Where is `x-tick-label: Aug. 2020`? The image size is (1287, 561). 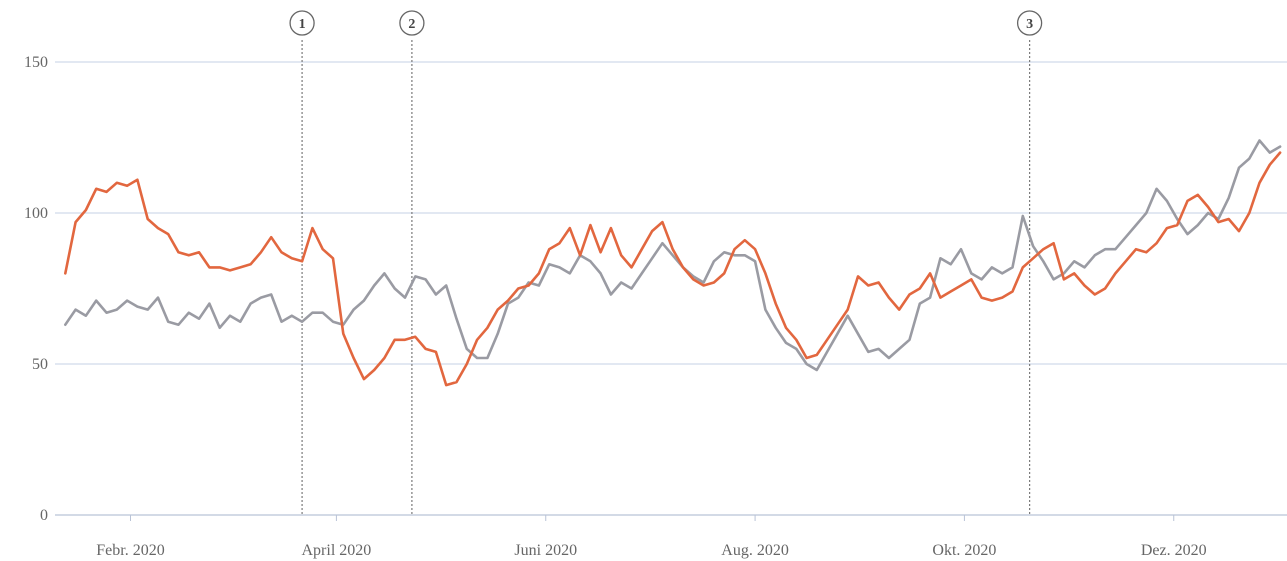
x-tick-label: Aug. 2020 is located at coordinates (755, 550).